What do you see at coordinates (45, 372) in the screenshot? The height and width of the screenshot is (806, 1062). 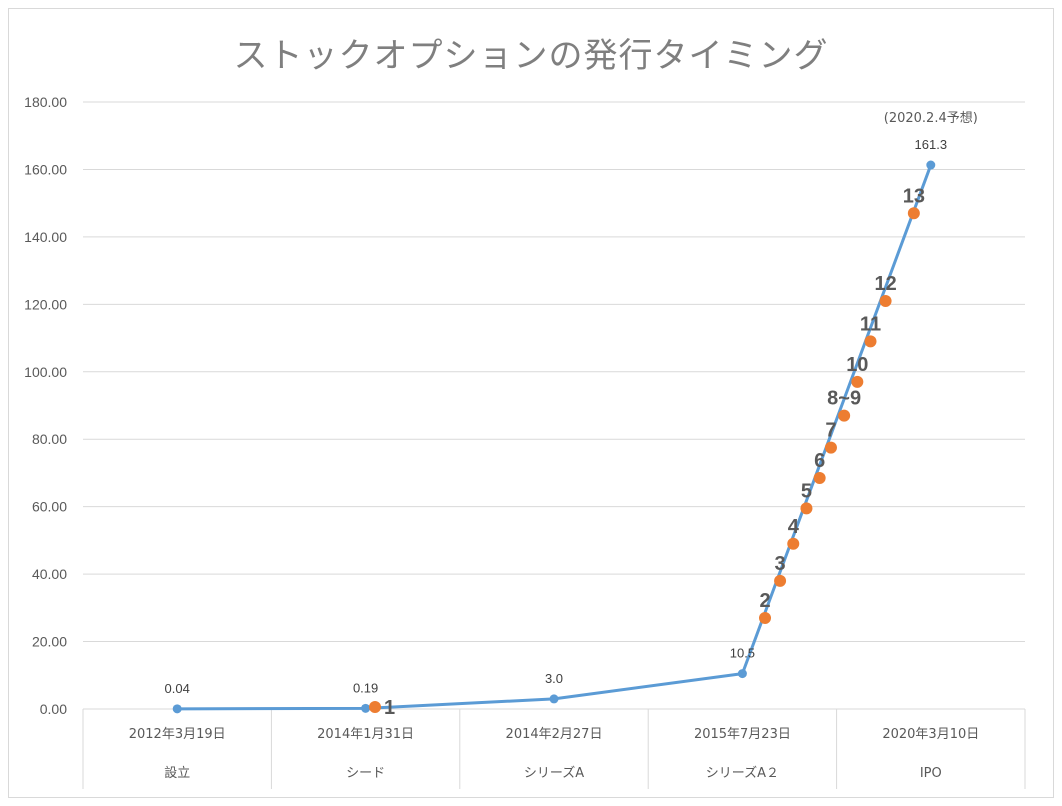 I see `y-tick-label: 100.00` at bounding box center [45, 372].